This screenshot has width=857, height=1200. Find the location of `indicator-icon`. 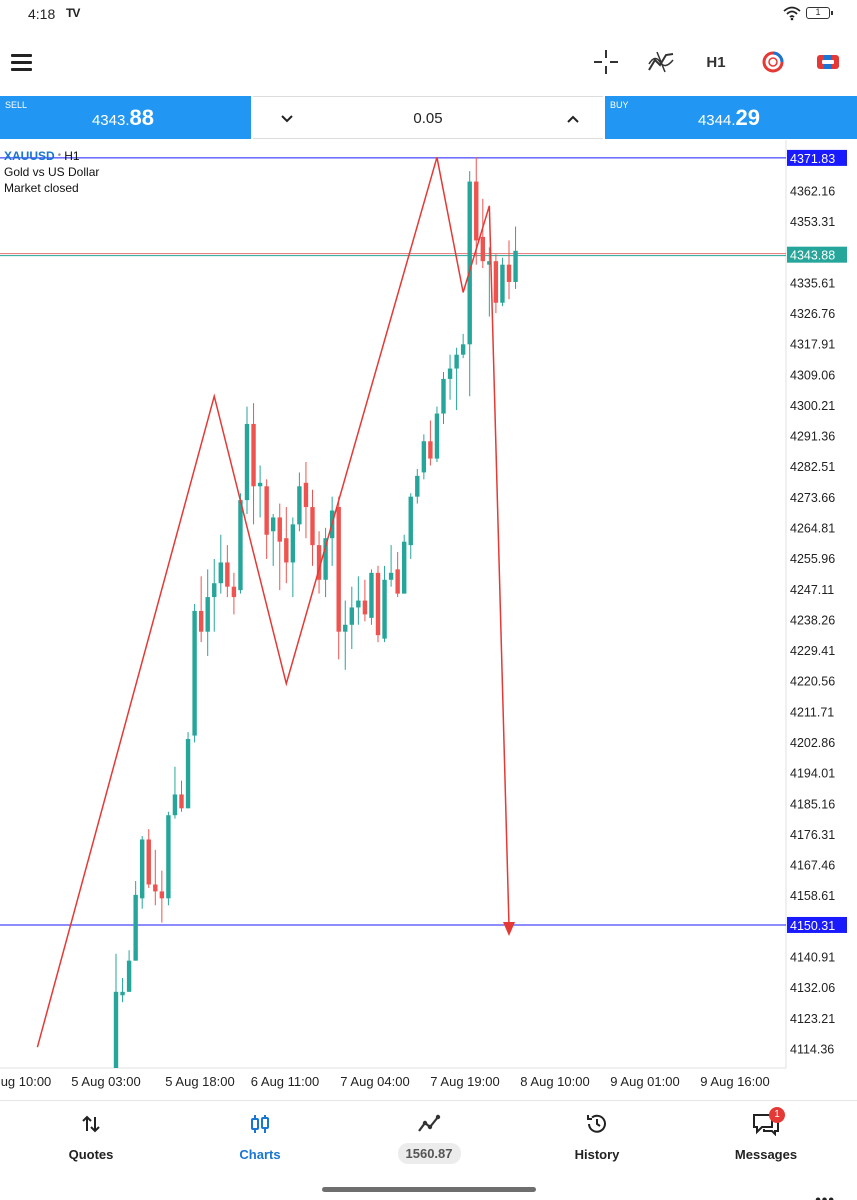

indicator-icon is located at coordinates (661, 62).